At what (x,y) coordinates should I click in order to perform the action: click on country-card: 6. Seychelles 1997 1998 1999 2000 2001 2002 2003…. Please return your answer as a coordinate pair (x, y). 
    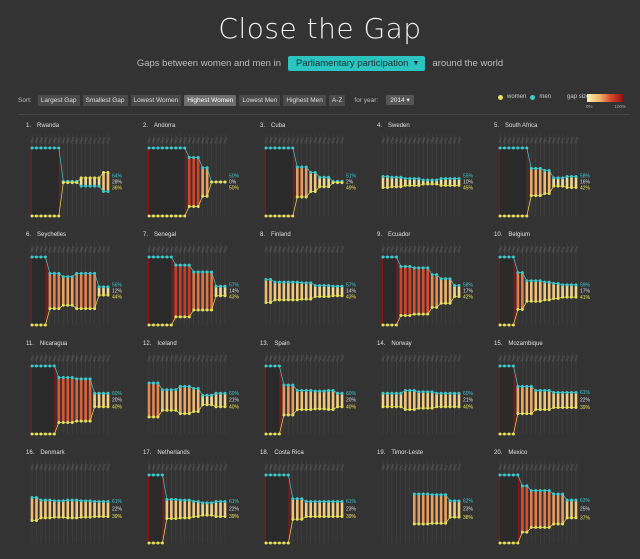
    Looking at the image, I should click on (80, 280).